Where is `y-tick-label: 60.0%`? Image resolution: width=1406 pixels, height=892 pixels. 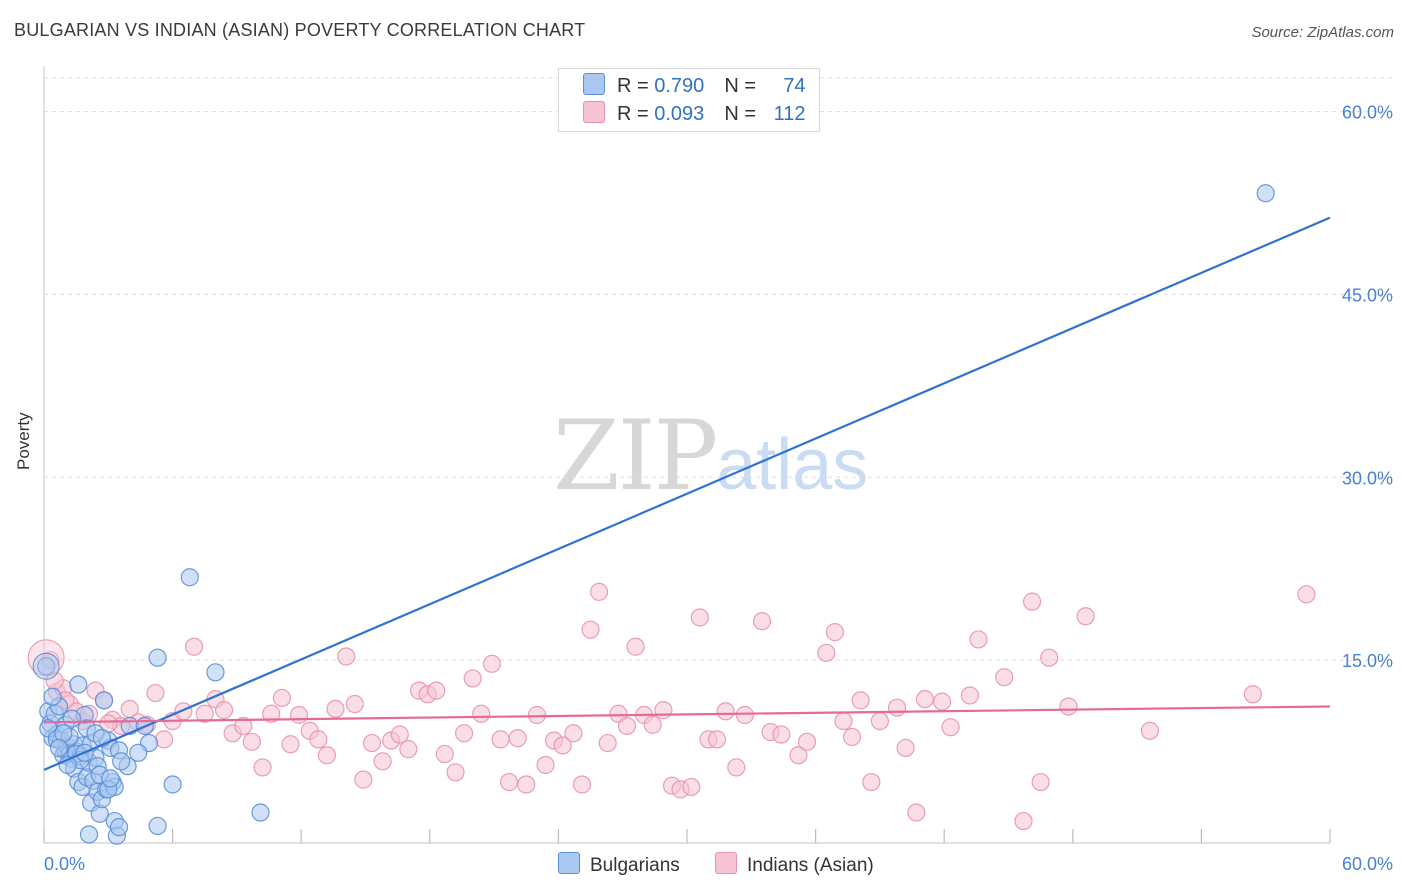
y-tick-label: 60.0% is located at coordinates (1367, 113).